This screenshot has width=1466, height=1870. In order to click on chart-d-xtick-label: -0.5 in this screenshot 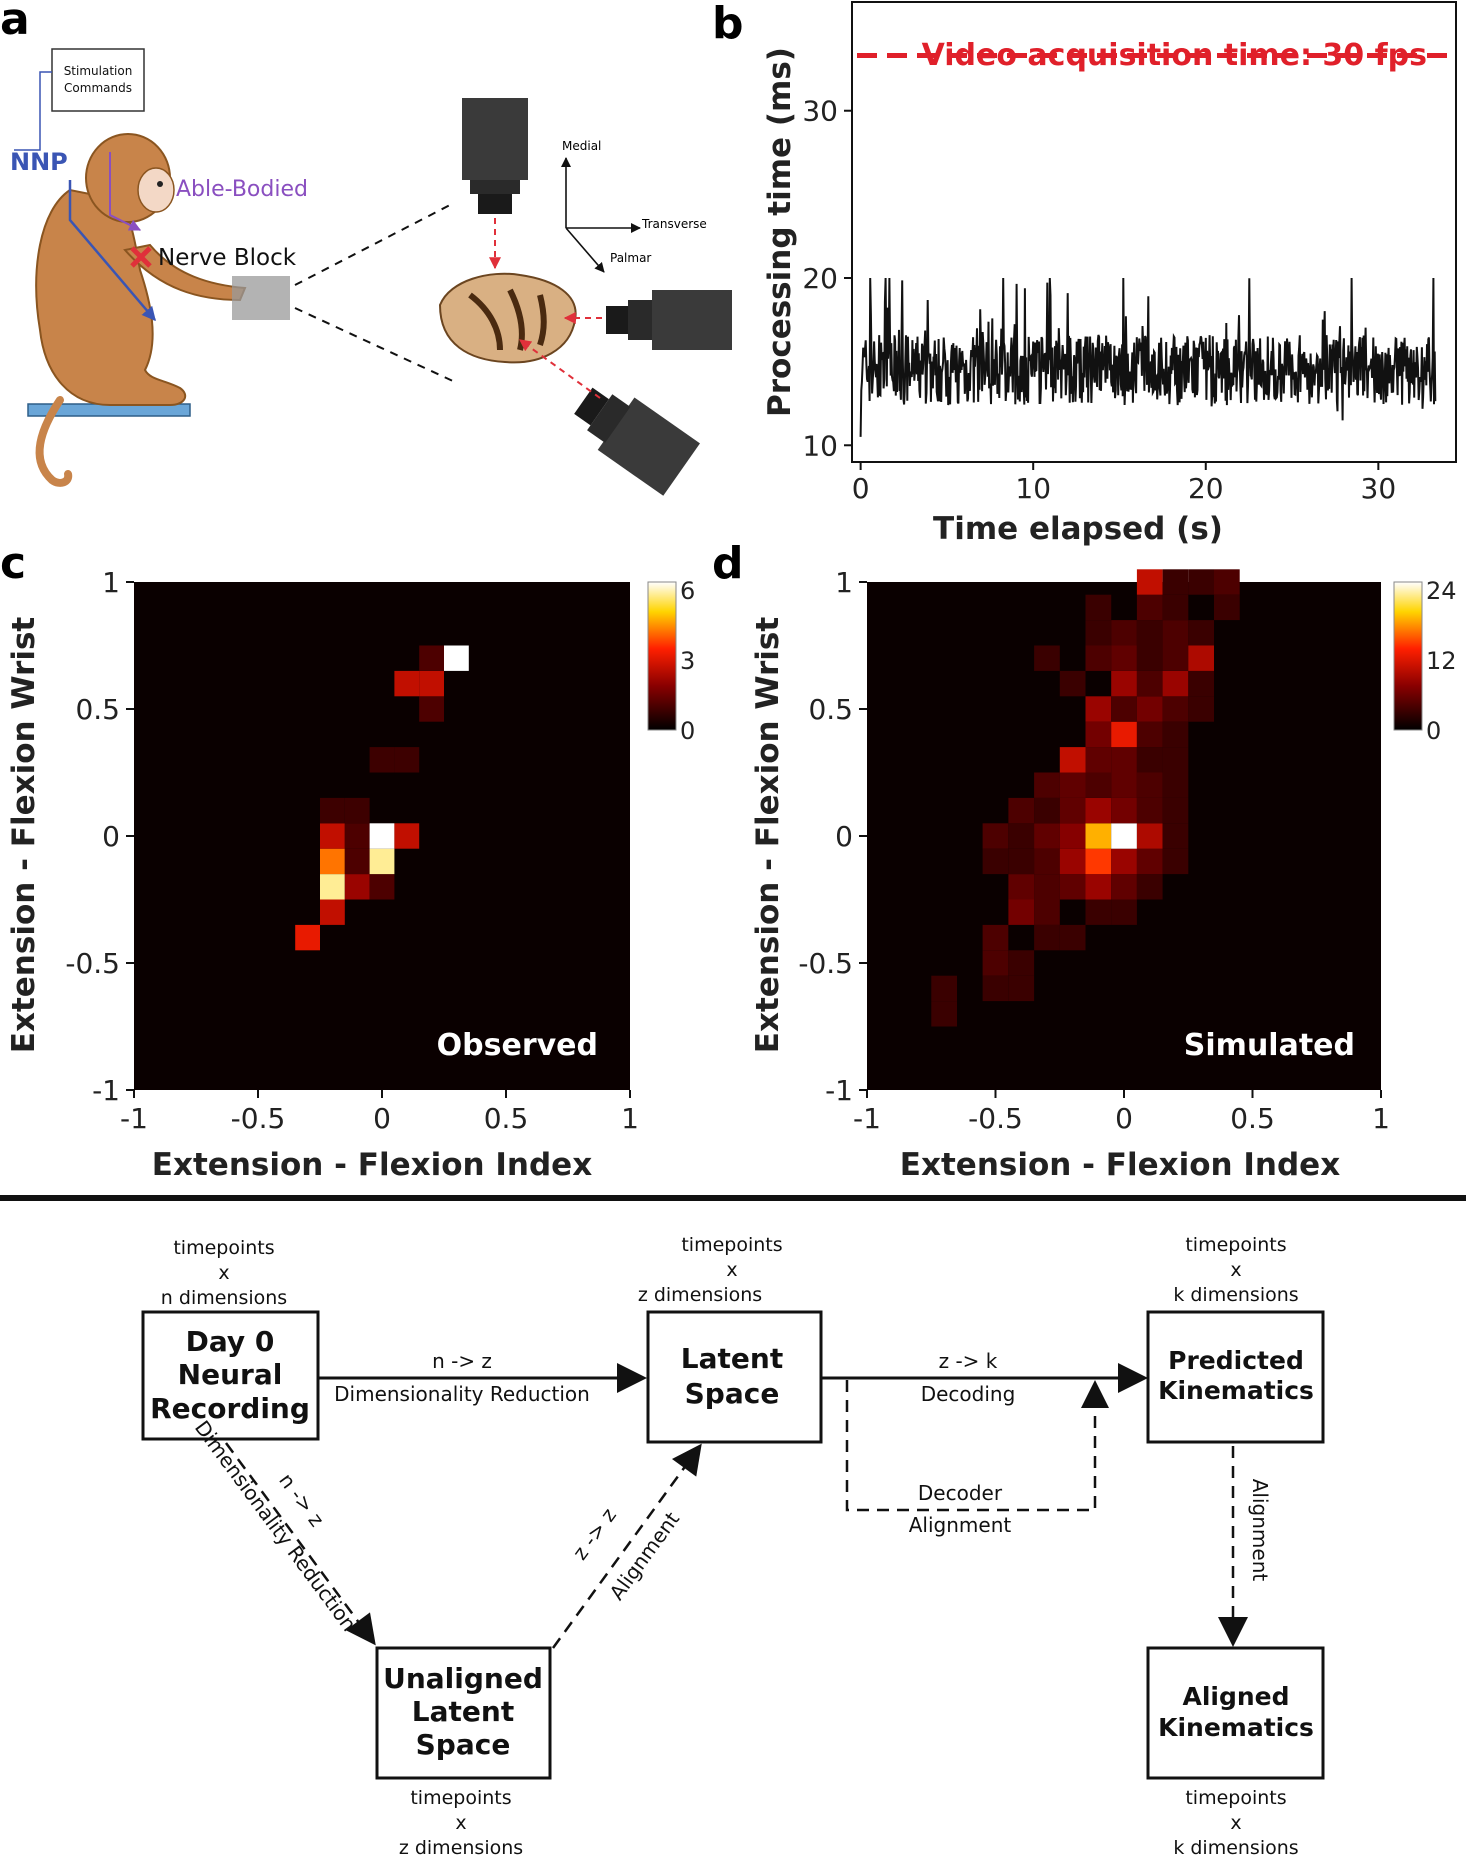, I will do `click(995, 1118)`.